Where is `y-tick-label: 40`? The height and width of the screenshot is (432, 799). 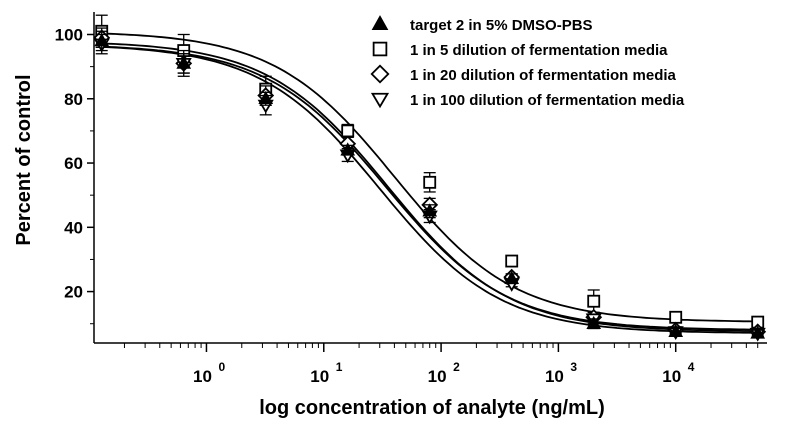 y-tick-label: 40 is located at coordinates (73, 227).